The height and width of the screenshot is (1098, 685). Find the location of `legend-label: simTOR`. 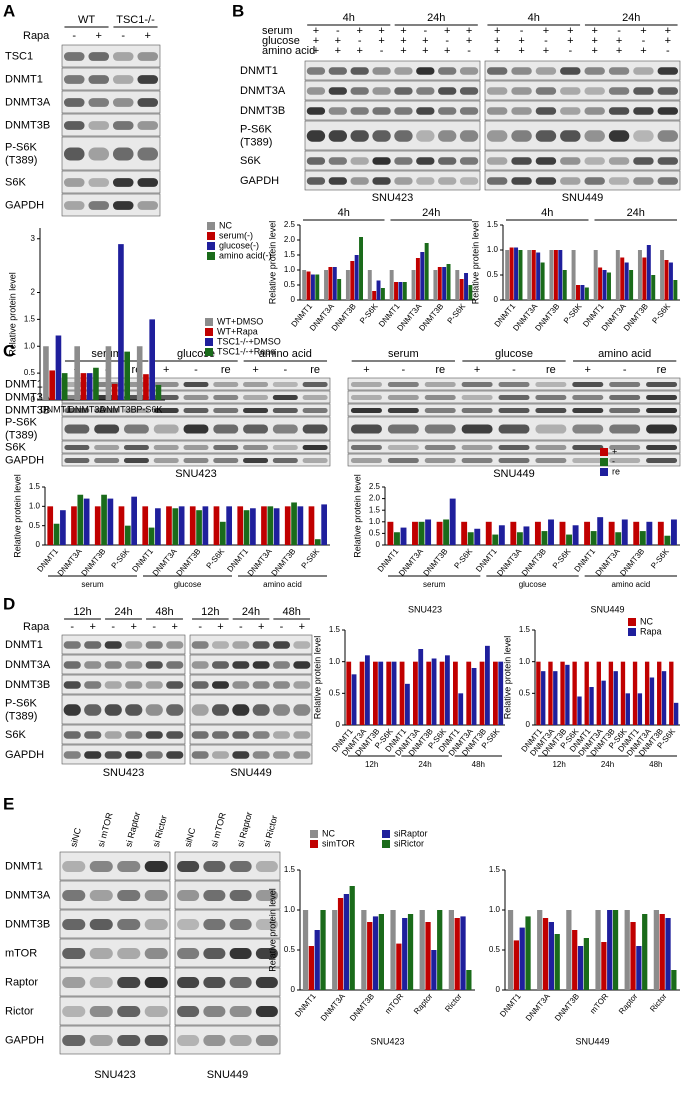

legend-label: simTOR is located at coordinates (338, 843).